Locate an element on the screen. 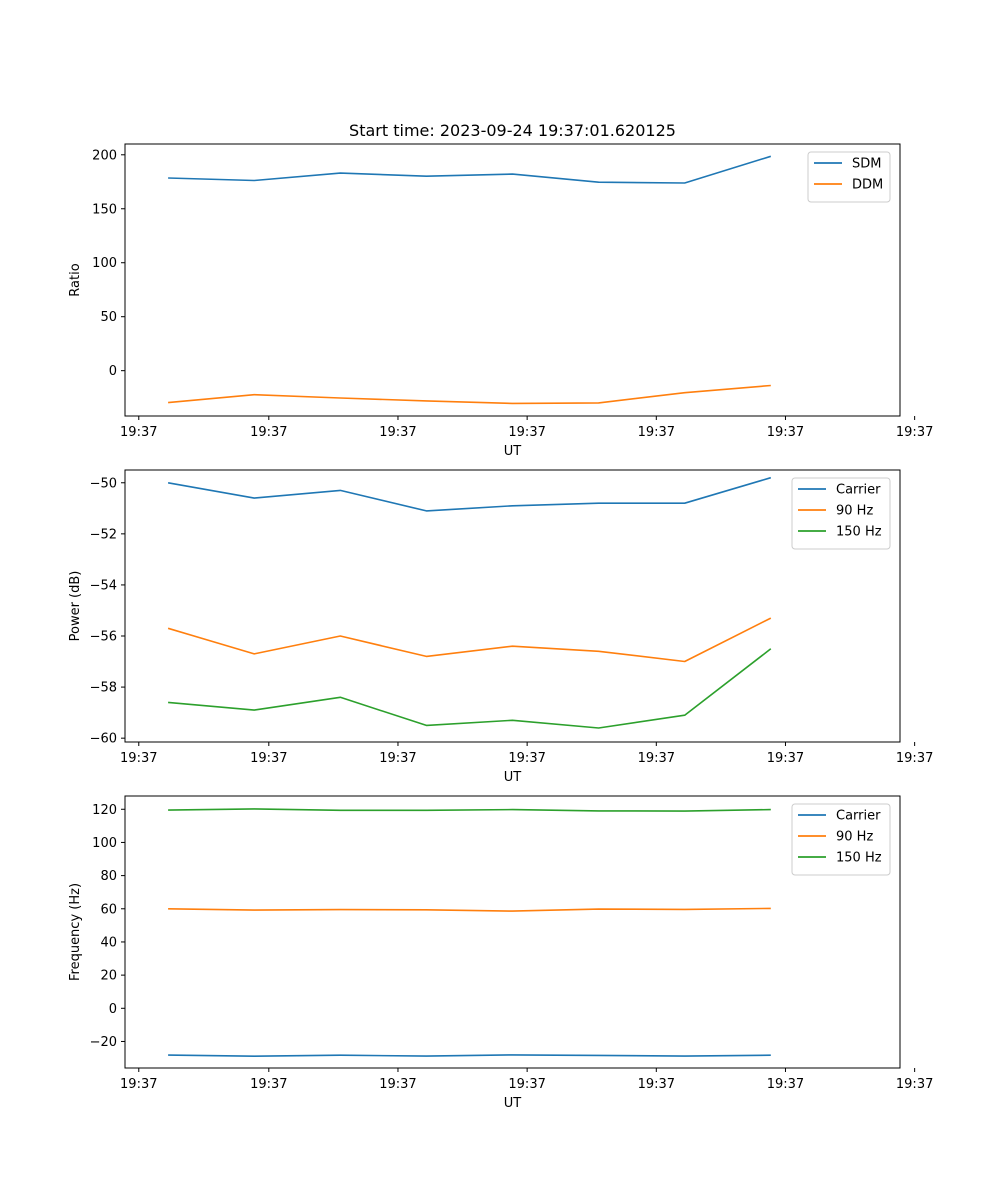  legend: SDM DDM is located at coordinates (849, 177).